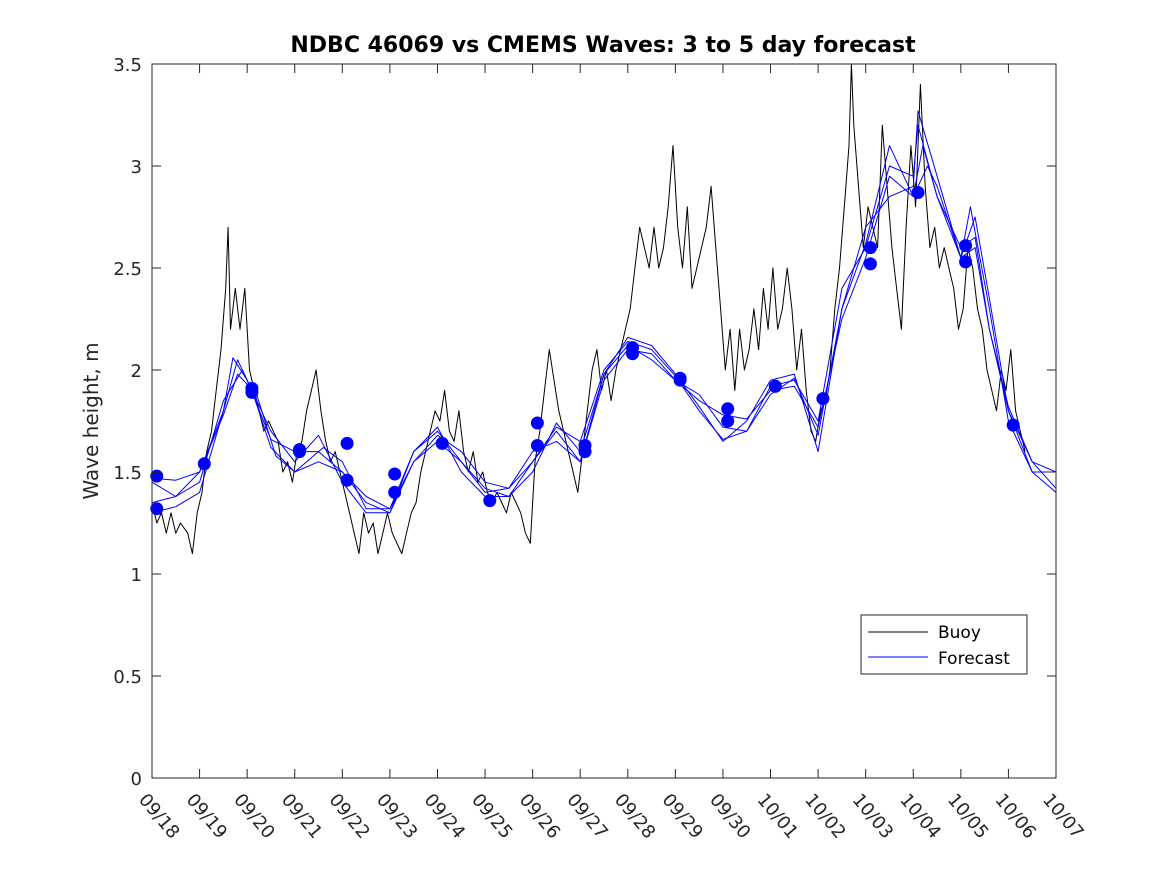 This screenshot has height=875, width=1167. Describe the element at coordinates (127, 65) in the screenshot. I see `y-tick-label: 3.5` at that location.